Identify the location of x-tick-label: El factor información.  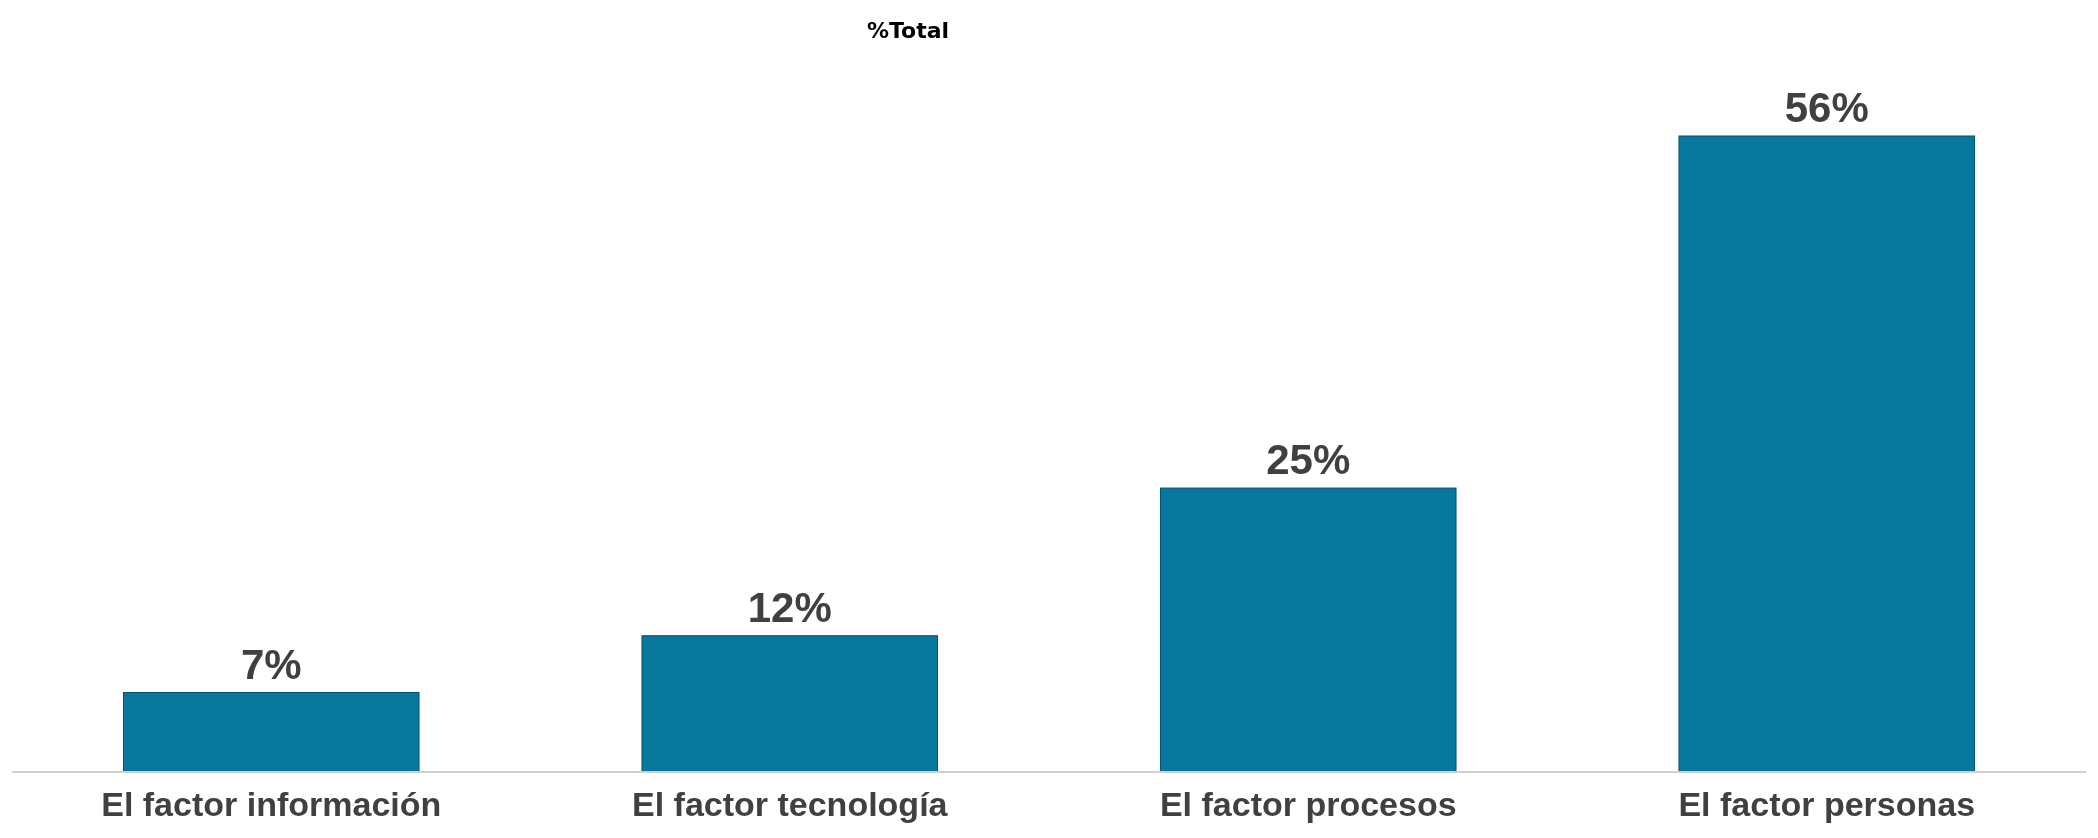
(271, 804).